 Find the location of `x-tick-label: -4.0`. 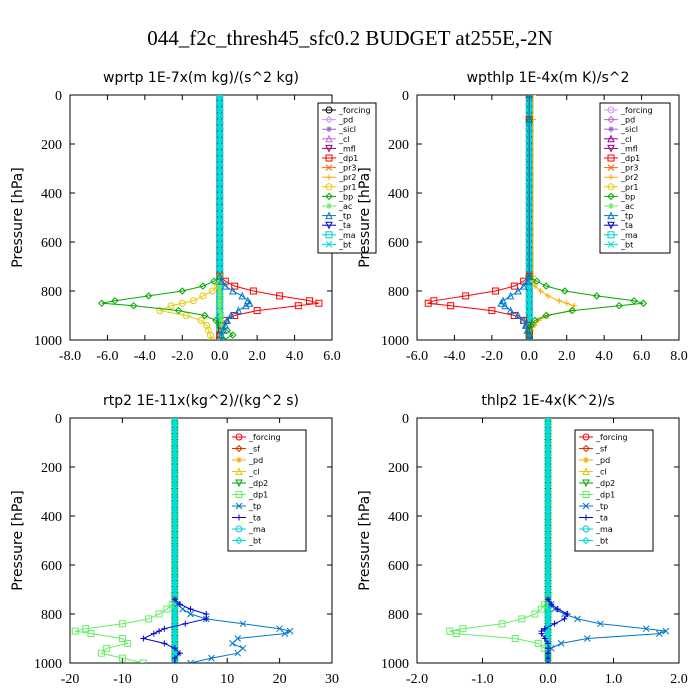

x-tick-label: -4.0 is located at coordinates (145, 356).